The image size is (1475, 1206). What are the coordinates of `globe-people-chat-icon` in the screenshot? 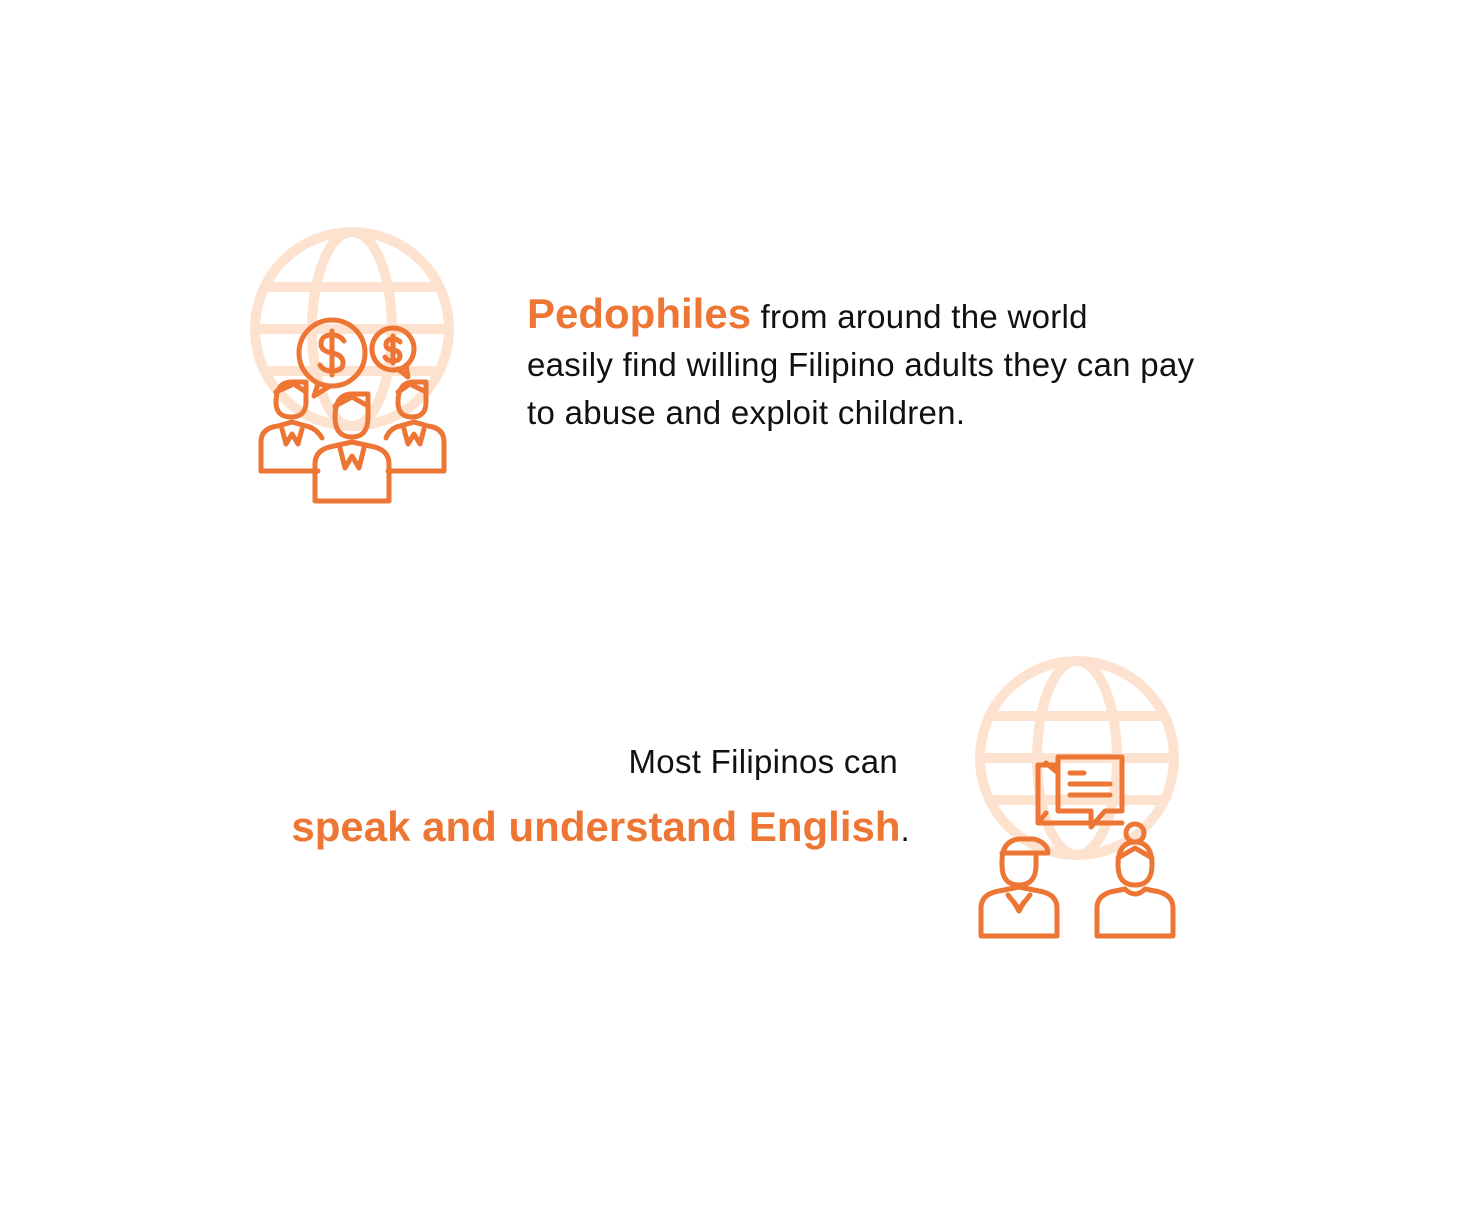 It's located at (1078, 799).